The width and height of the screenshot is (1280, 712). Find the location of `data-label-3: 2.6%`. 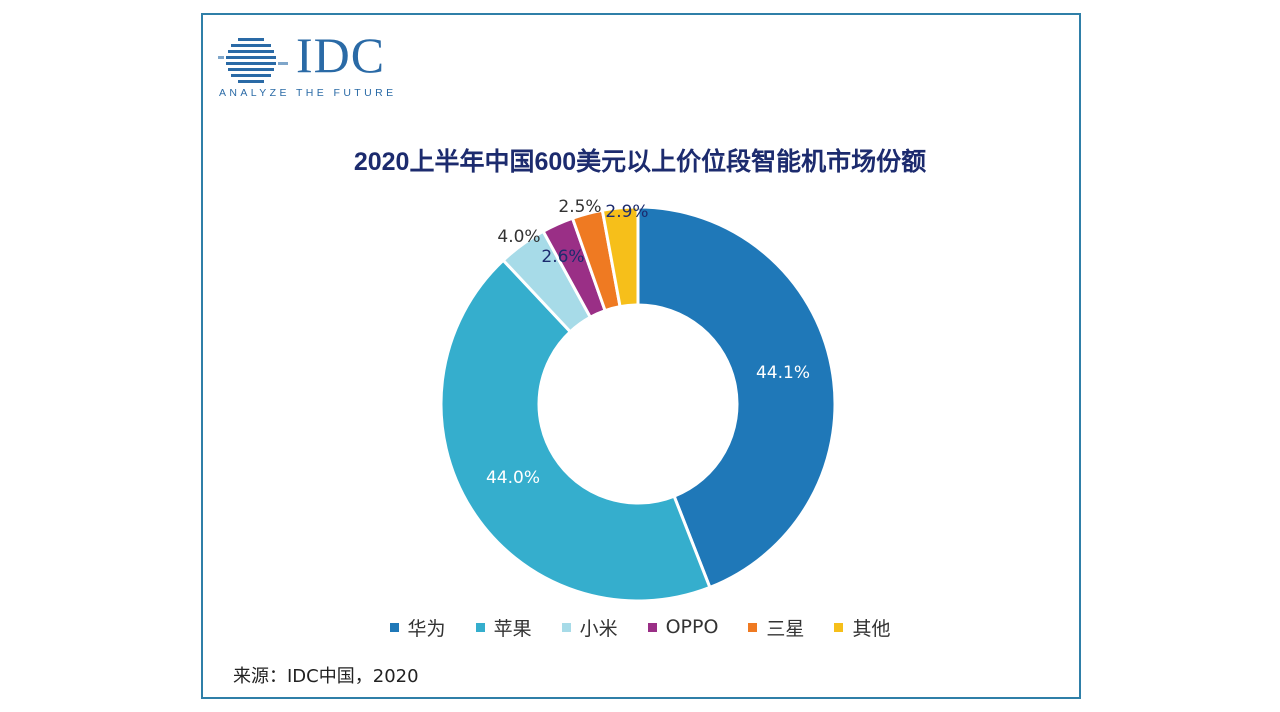

data-label-3: 2.6% is located at coordinates (562, 257).